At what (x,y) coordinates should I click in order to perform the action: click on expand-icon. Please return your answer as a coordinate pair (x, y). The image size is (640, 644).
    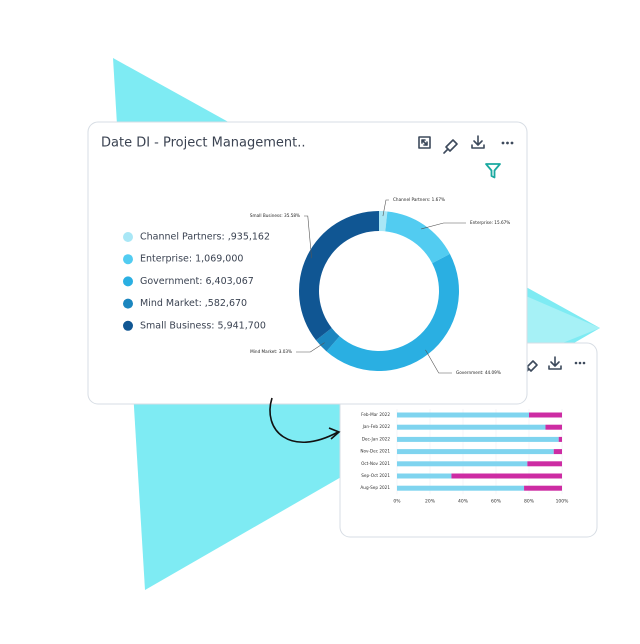
    Looking at the image, I should click on (424, 142).